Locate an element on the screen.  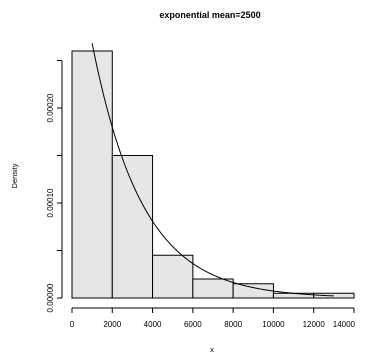
x-tick-label-4: 6000 is located at coordinates (193, 324).